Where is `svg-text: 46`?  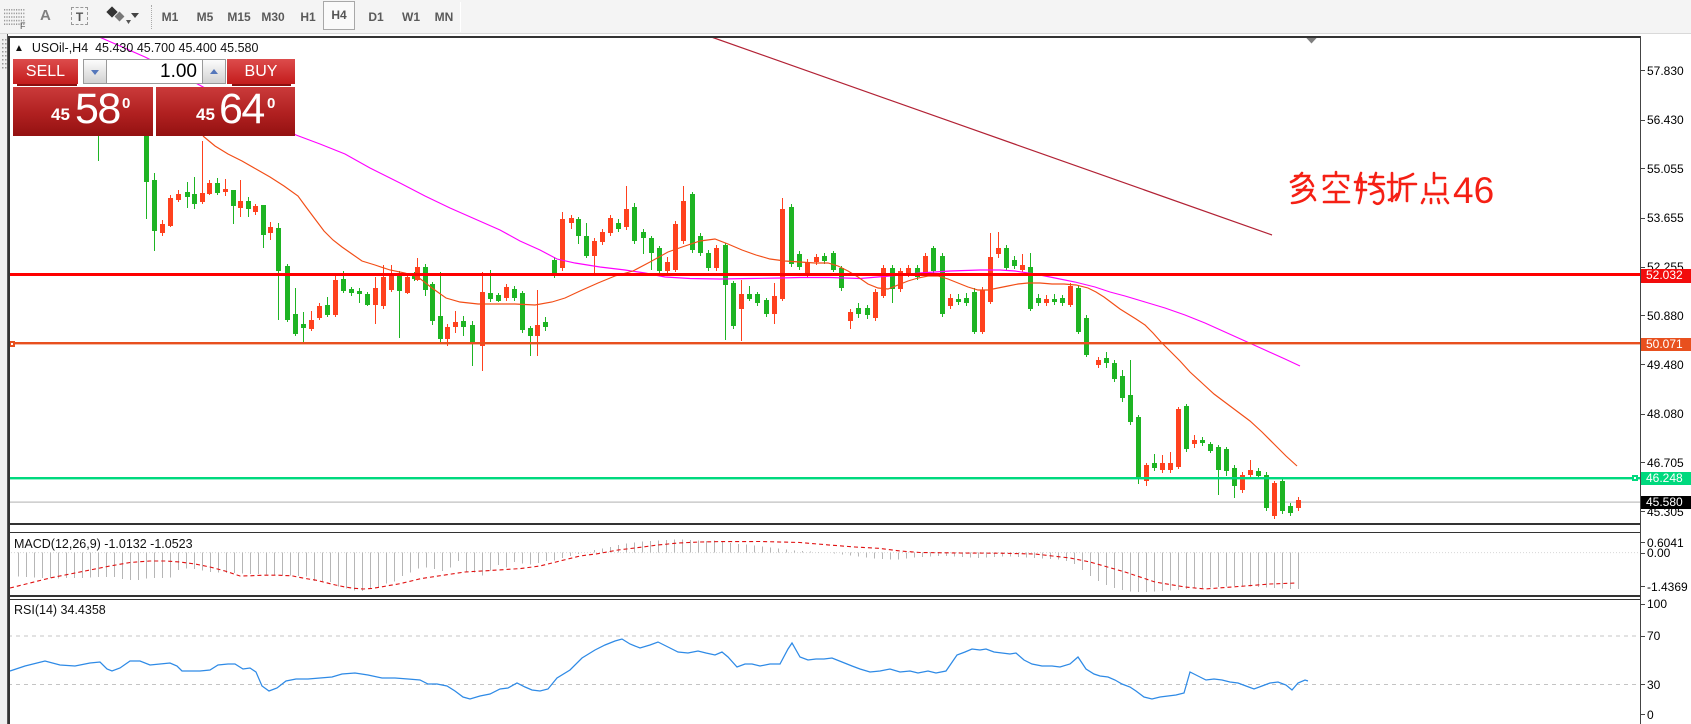 svg-text: 46 is located at coordinates (1473, 190).